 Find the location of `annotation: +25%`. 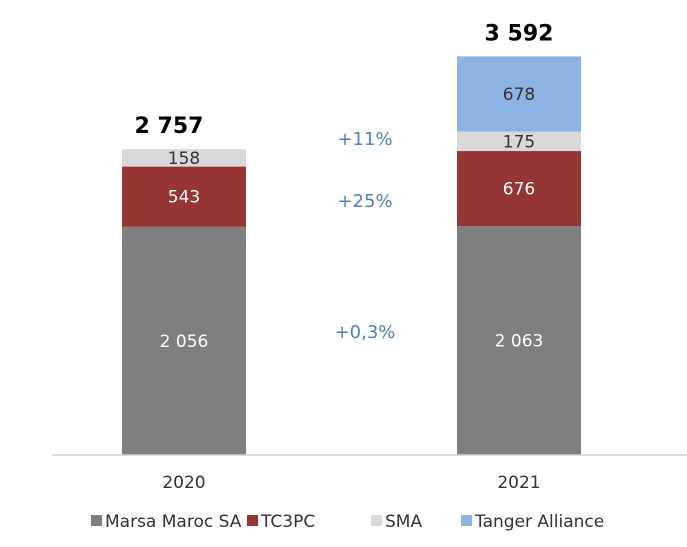

annotation: +25% is located at coordinates (364, 201).